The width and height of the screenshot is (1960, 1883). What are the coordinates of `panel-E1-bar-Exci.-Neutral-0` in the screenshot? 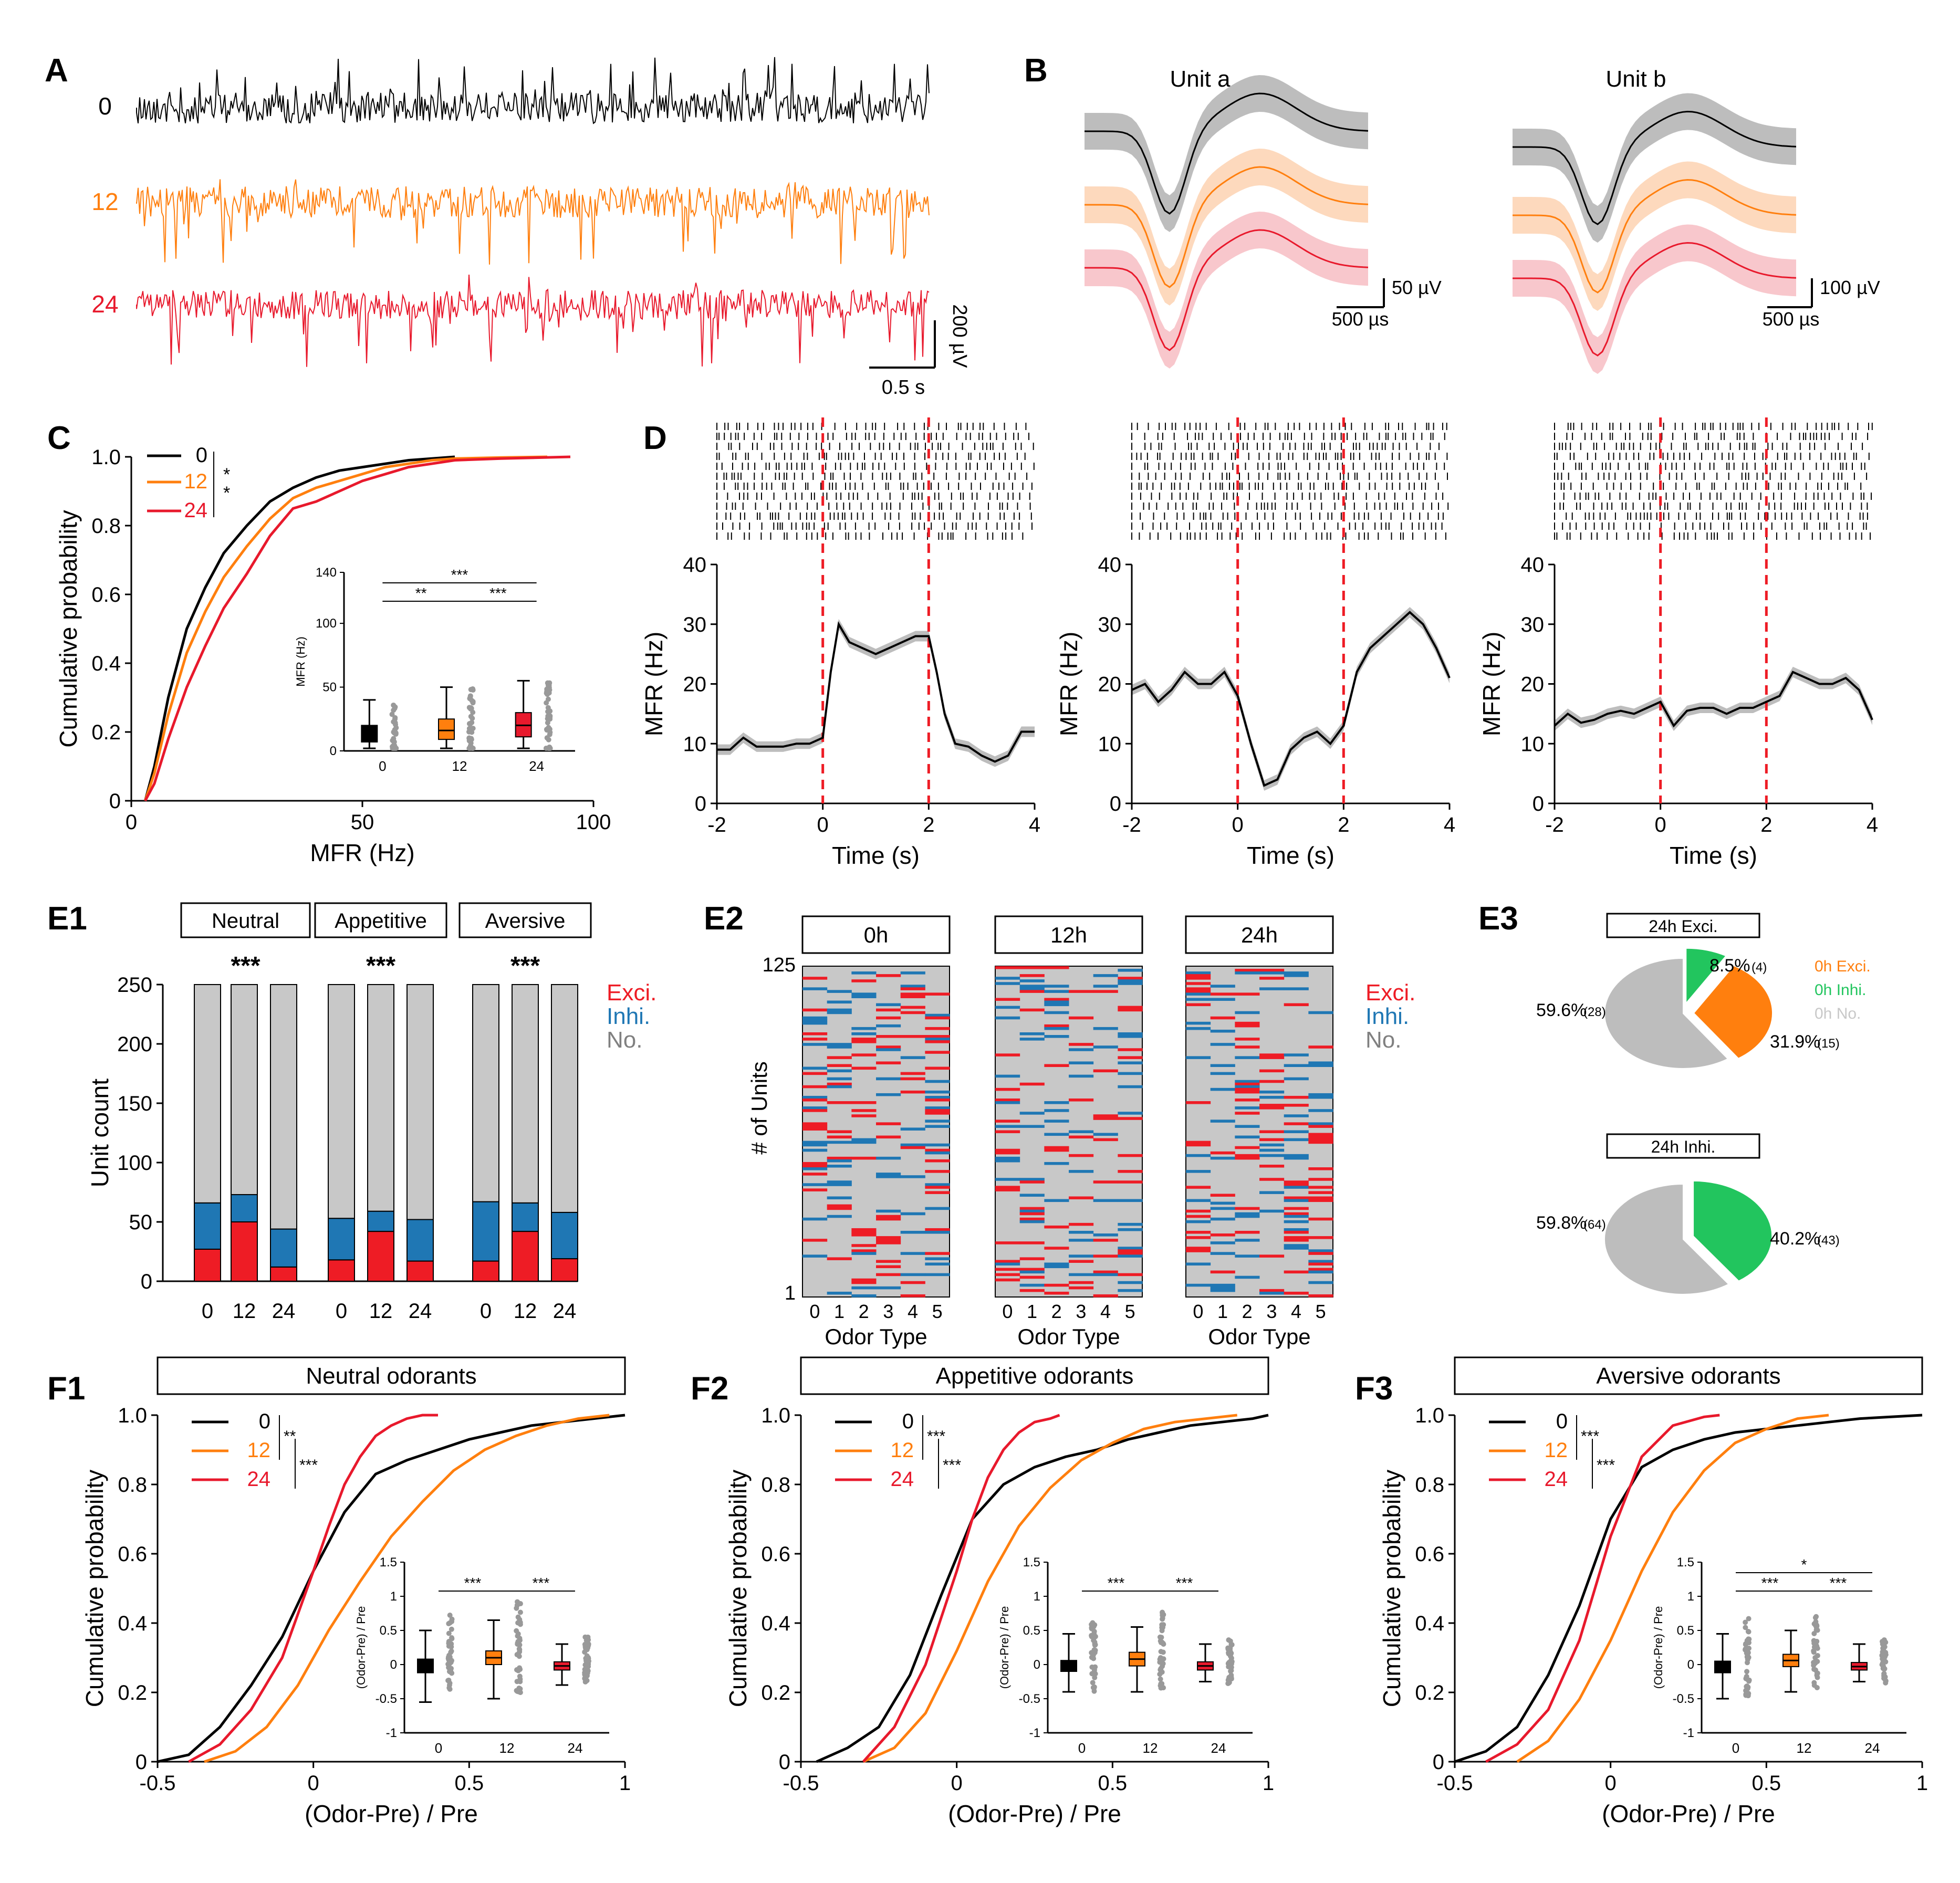 It's located at (207, 1265).